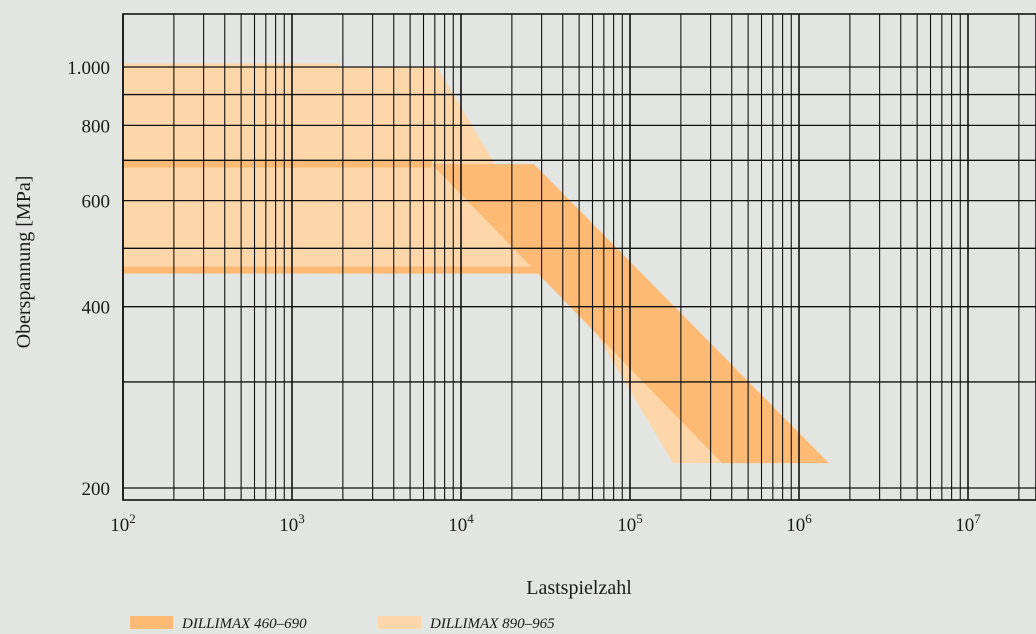 This screenshot has width=1036, height=634. What do you see at coordinates (492, 624) in the screenshot?
I see `legend-label-2: DILLIMAX 890–965` at bounding box center [492, 624].